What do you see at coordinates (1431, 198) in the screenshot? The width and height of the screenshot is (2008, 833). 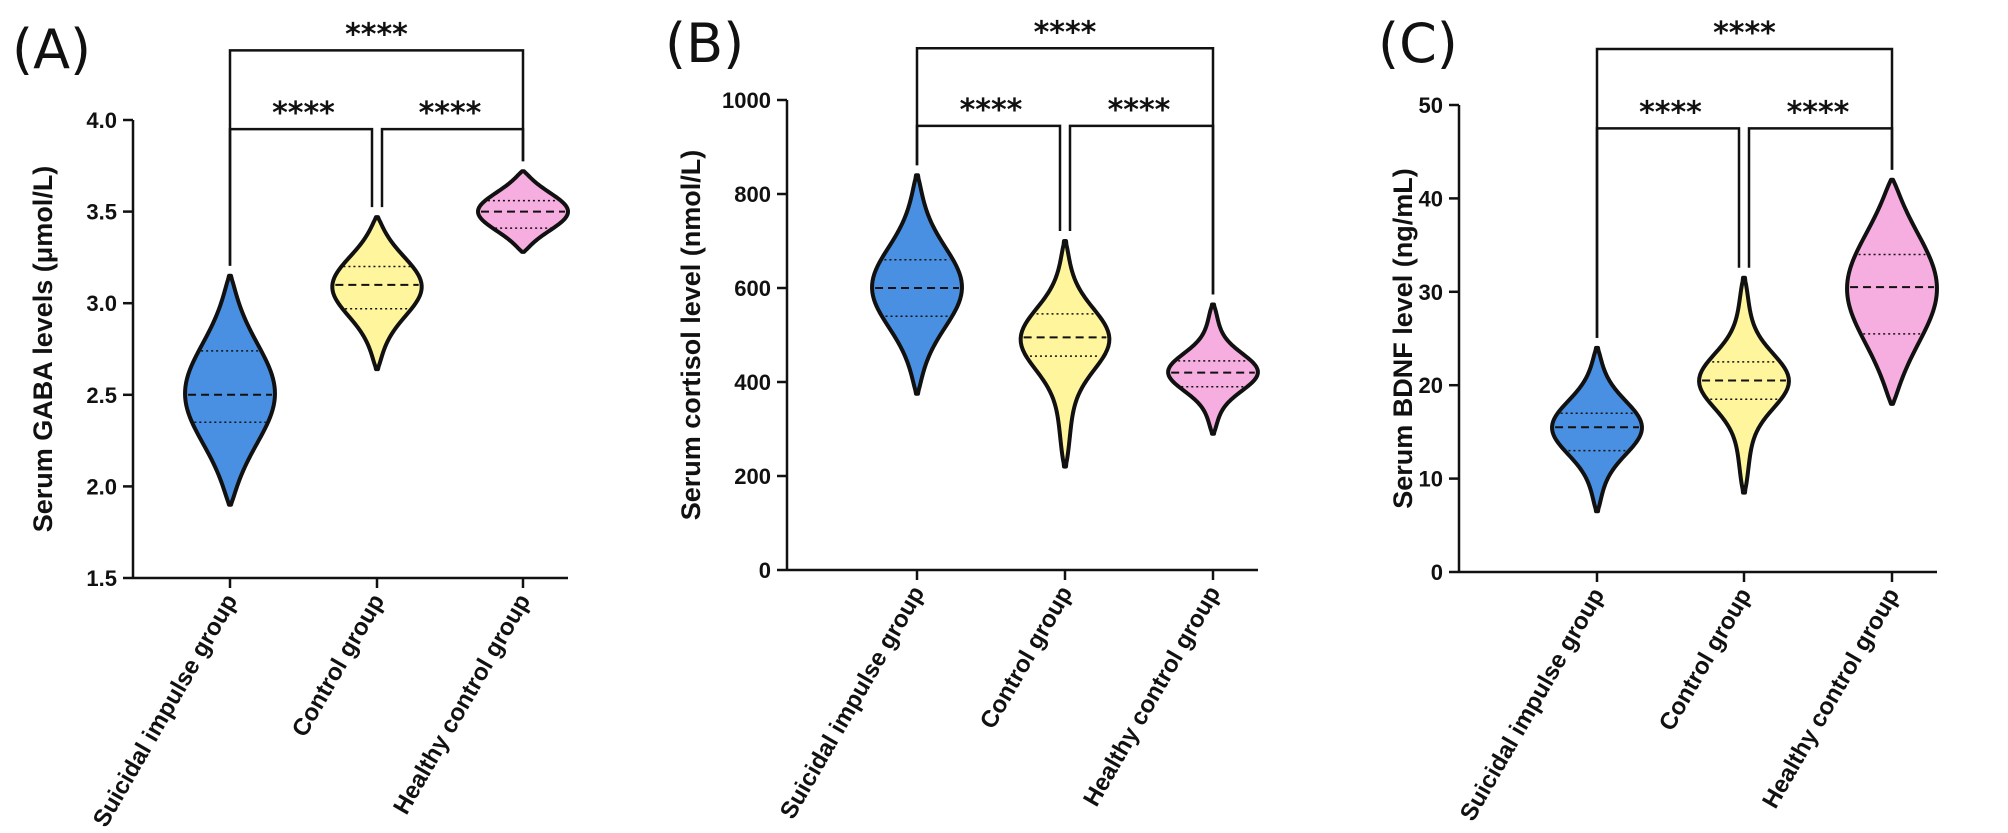 I see `y-tick-label: 40` at bounding box center [1431, 198].